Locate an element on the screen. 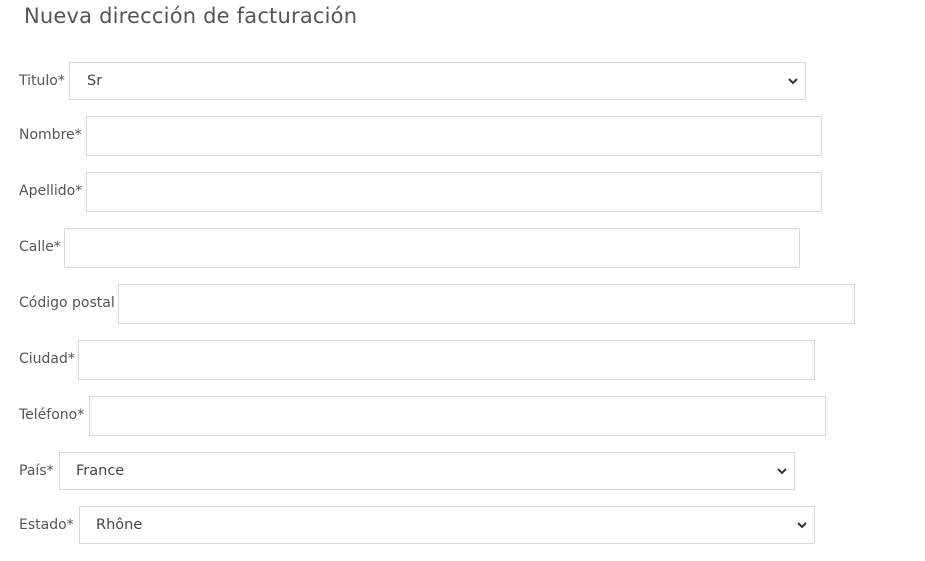  calle-label: Calle* is located at coordinates (40, 247).